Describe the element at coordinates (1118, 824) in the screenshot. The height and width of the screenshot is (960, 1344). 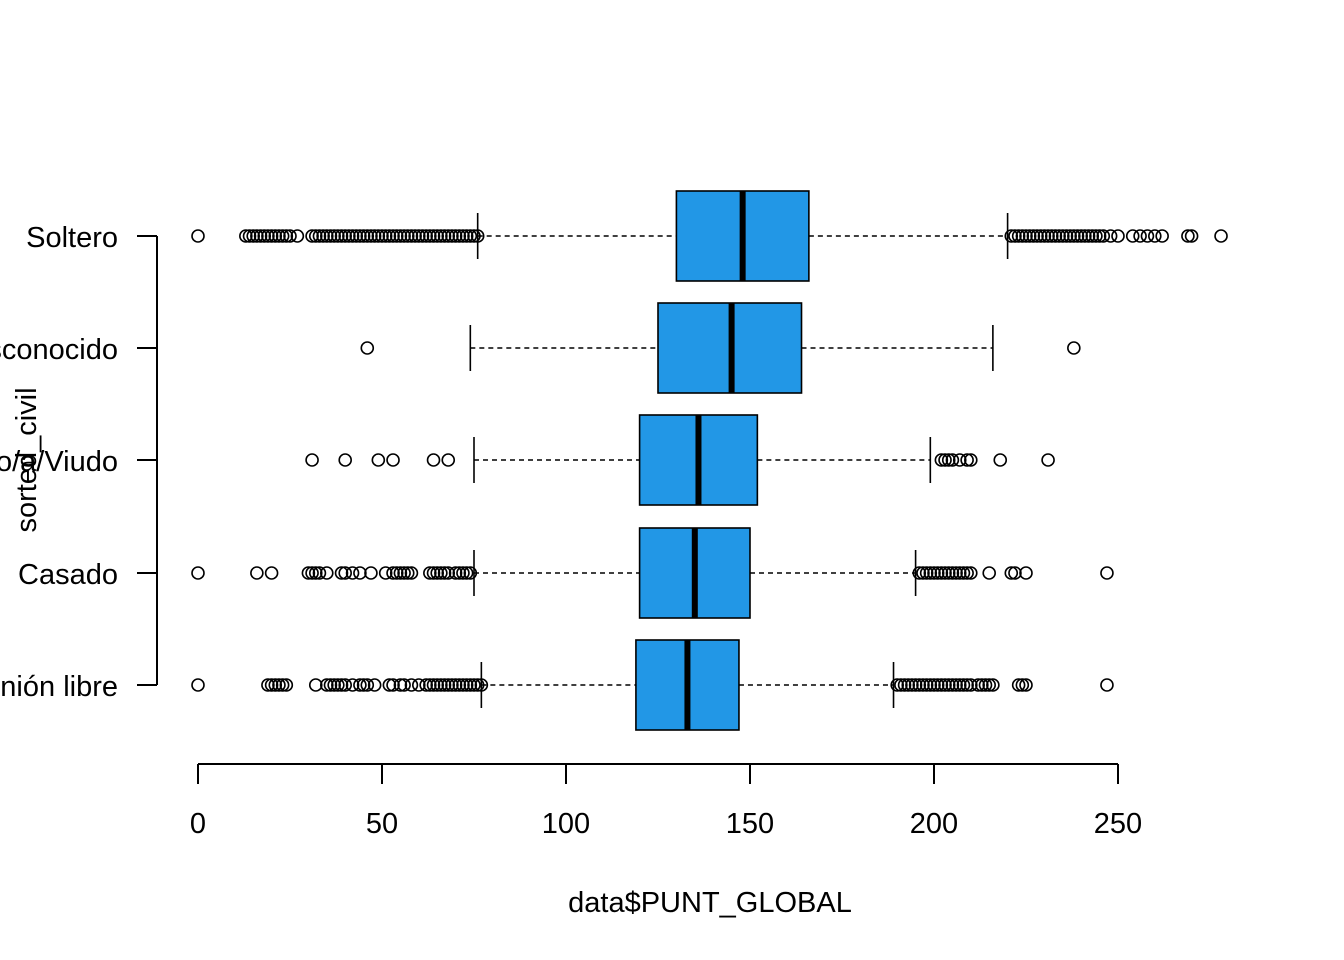
I see `x-tick-label: 250` at that location.